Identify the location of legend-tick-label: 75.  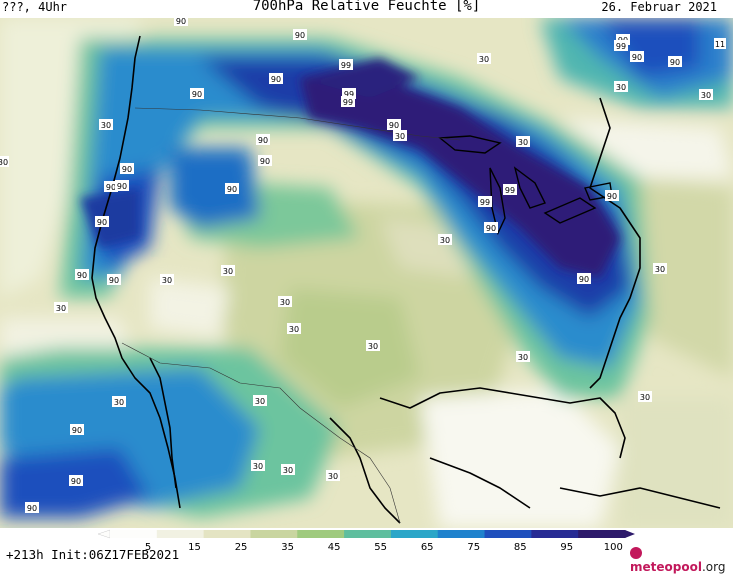
(473, 547).